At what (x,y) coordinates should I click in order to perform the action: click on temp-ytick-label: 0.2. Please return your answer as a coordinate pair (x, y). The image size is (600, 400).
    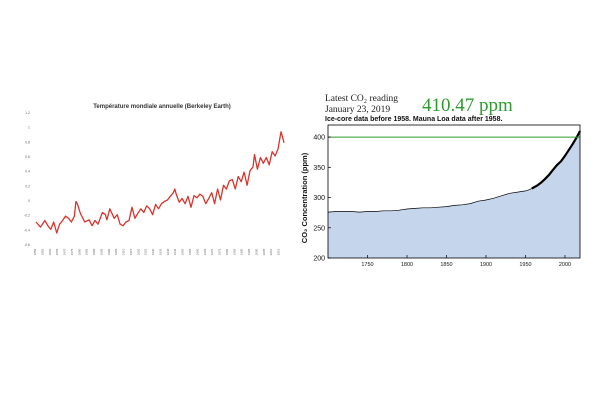
    Looking at the image, I should click on (27, 186).